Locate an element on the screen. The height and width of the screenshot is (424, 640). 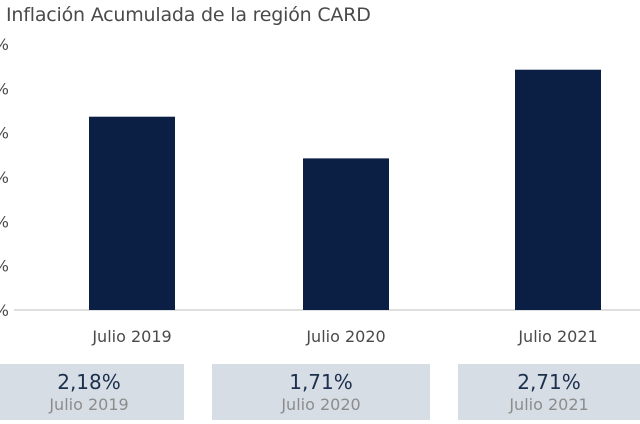
summary-label: Julio 2020 is located at coordinates (321, 404).